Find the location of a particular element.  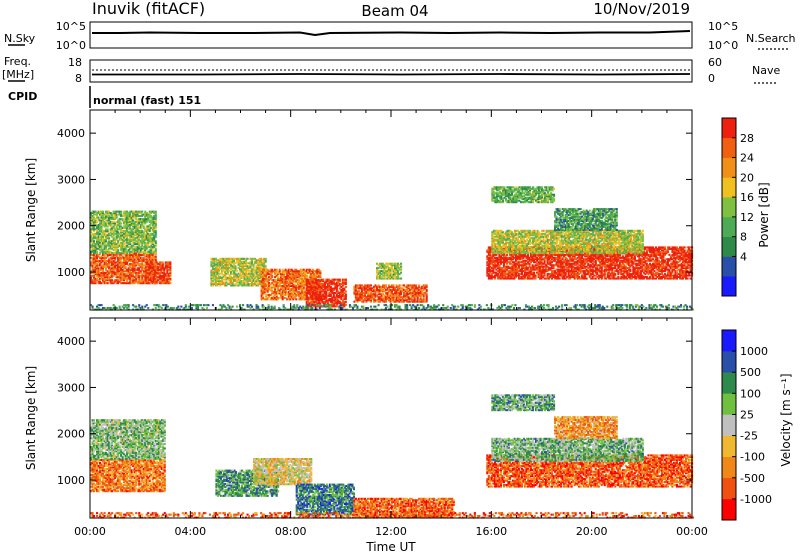

nsky-label: N.Sky is located at coordinates (20, 38).